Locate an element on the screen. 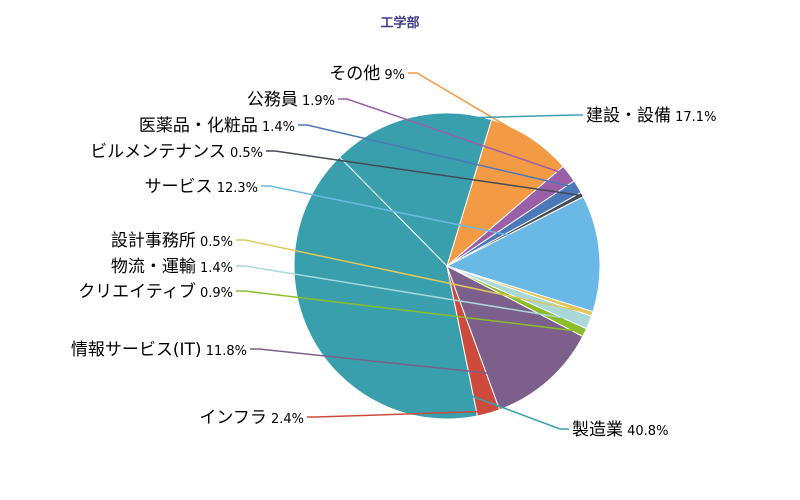 The image size is (800, 500). slice-label-value: 40.8% is located at coordinates (645, 431).